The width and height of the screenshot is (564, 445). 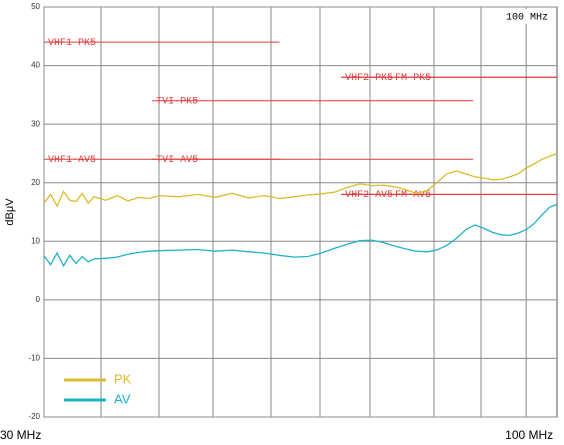 I want to click on limit-label: VHF2-PK5, so click(x=369, y=78).